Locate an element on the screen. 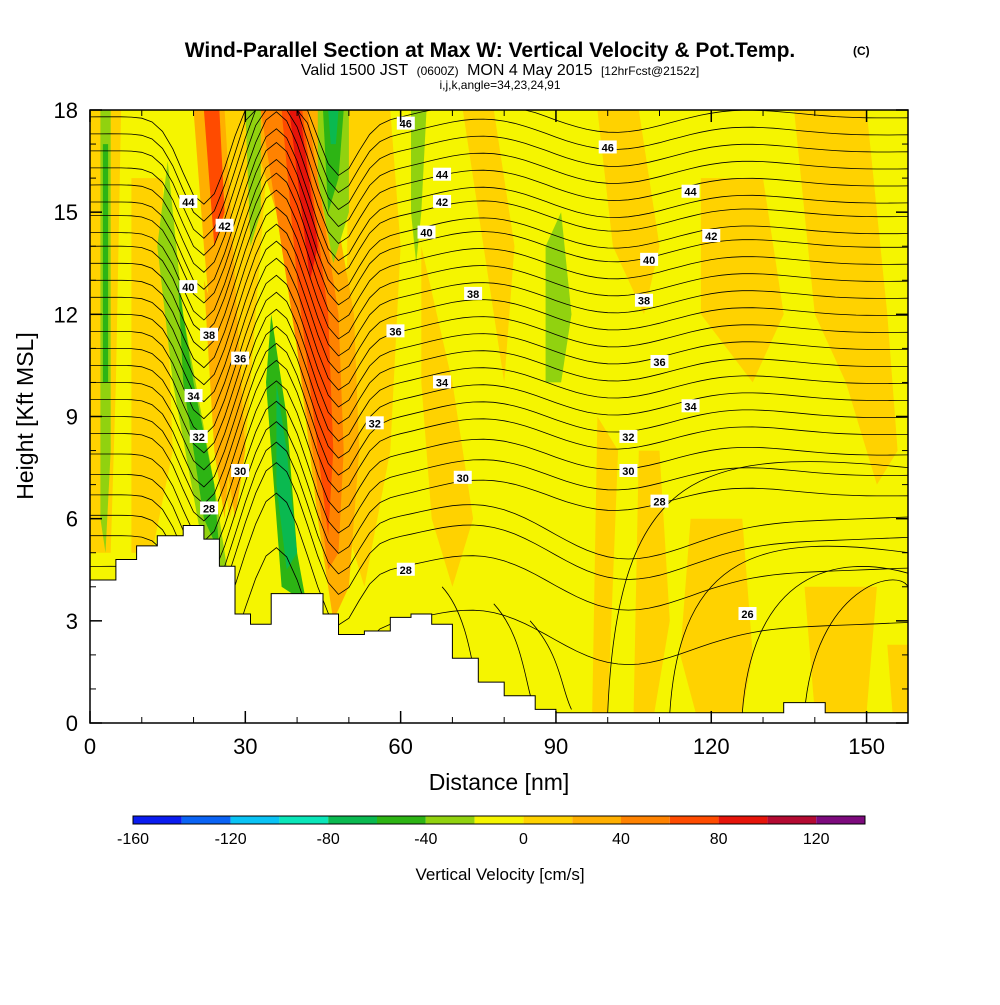 This screenshot has height=1005, width=1000. colorbar-label: -80 is located at coordinates (328, 839).